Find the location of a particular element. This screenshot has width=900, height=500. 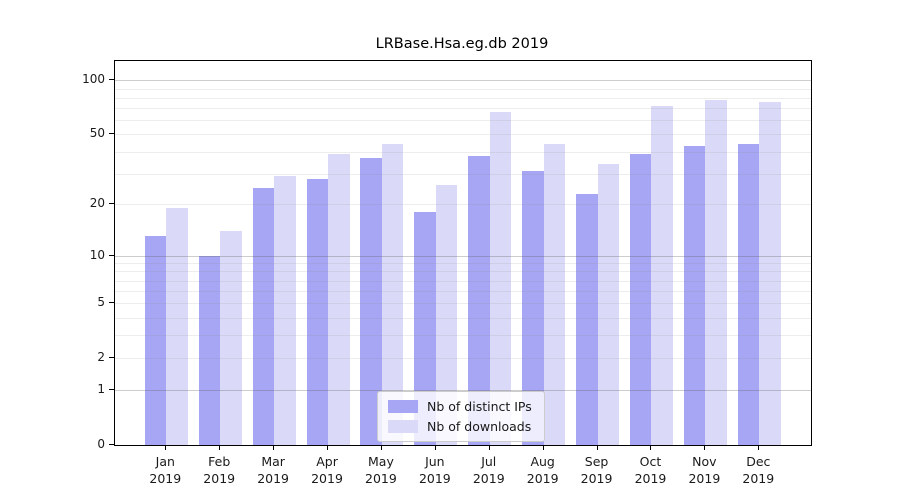

x-tick-year-jan: 2019 is located at coordinates (165, 478).